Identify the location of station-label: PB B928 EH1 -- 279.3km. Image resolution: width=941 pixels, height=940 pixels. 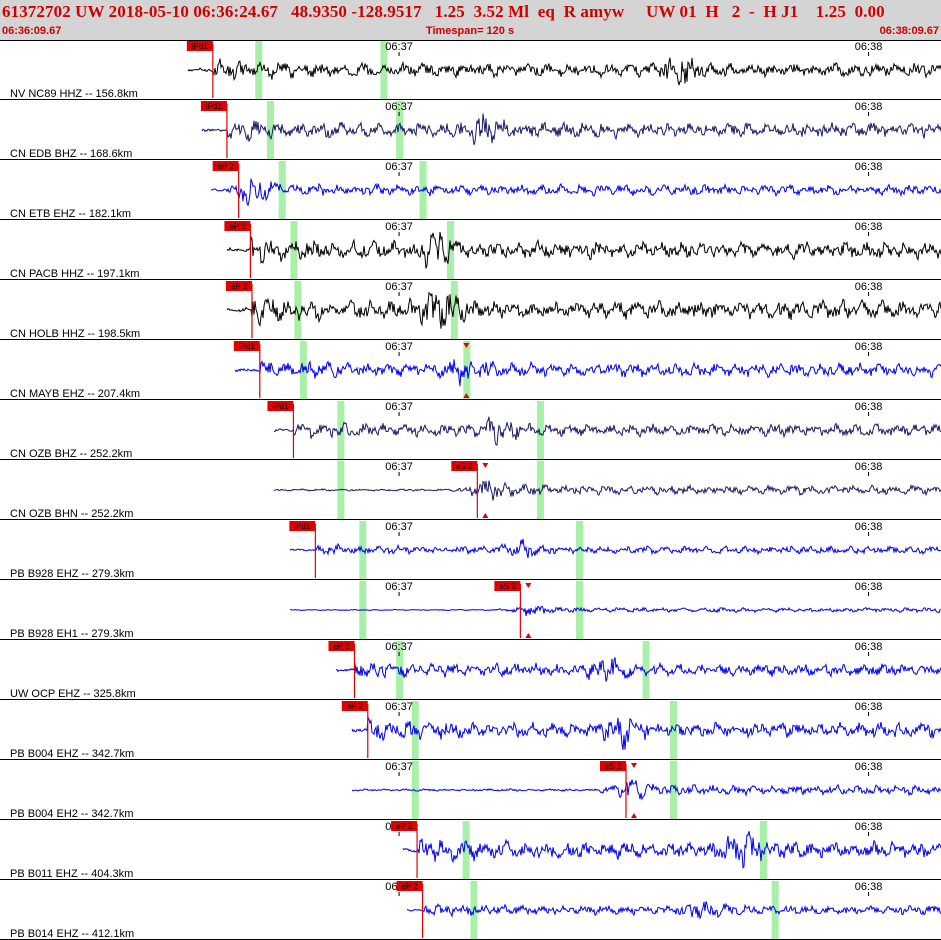
(72, 634).